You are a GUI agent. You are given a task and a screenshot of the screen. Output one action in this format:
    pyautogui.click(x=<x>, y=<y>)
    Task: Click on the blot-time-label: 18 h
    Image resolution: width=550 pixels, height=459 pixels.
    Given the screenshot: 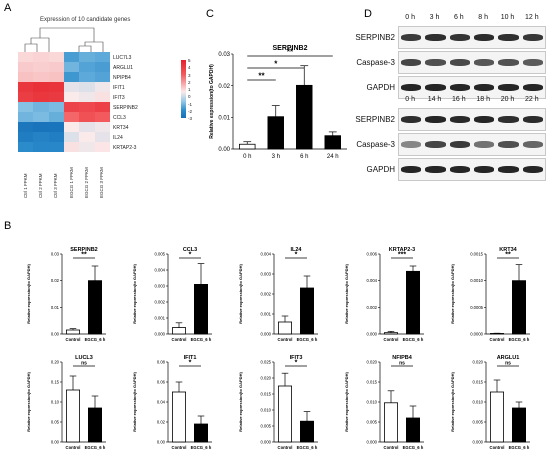 What is the action you would take?
    pyautogui.click(x=483, y=99)
    